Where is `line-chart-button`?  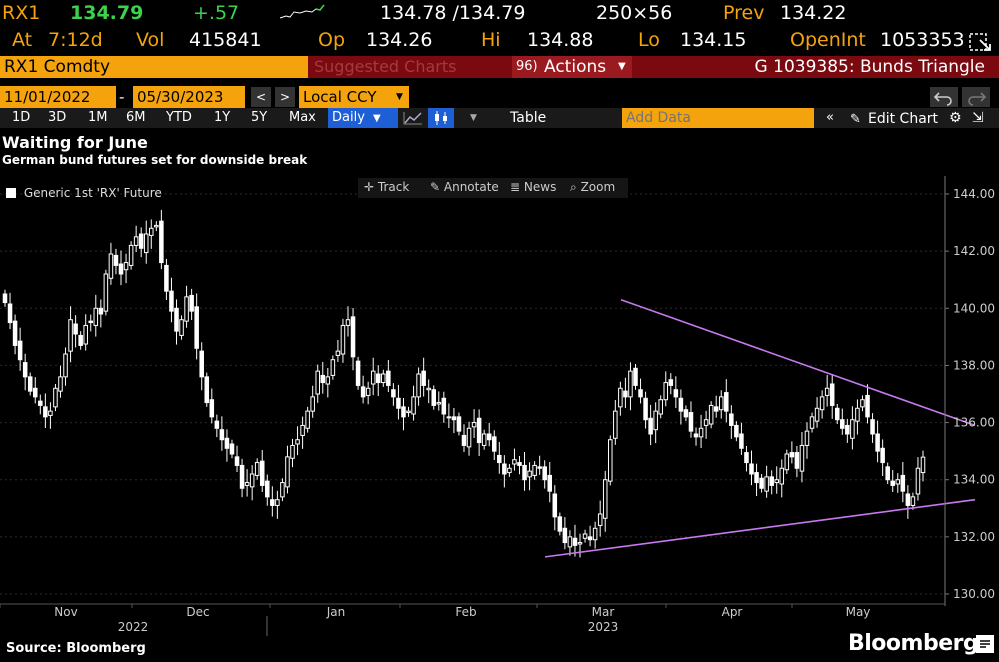 line-chart-button is located at coordinates (413, 118).